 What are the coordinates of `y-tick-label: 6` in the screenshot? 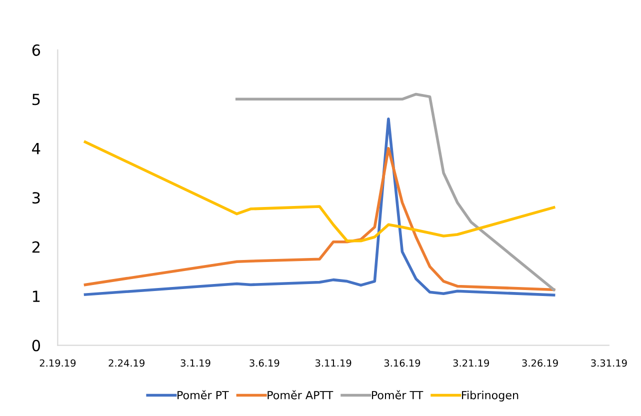 It's located at (36, 50).